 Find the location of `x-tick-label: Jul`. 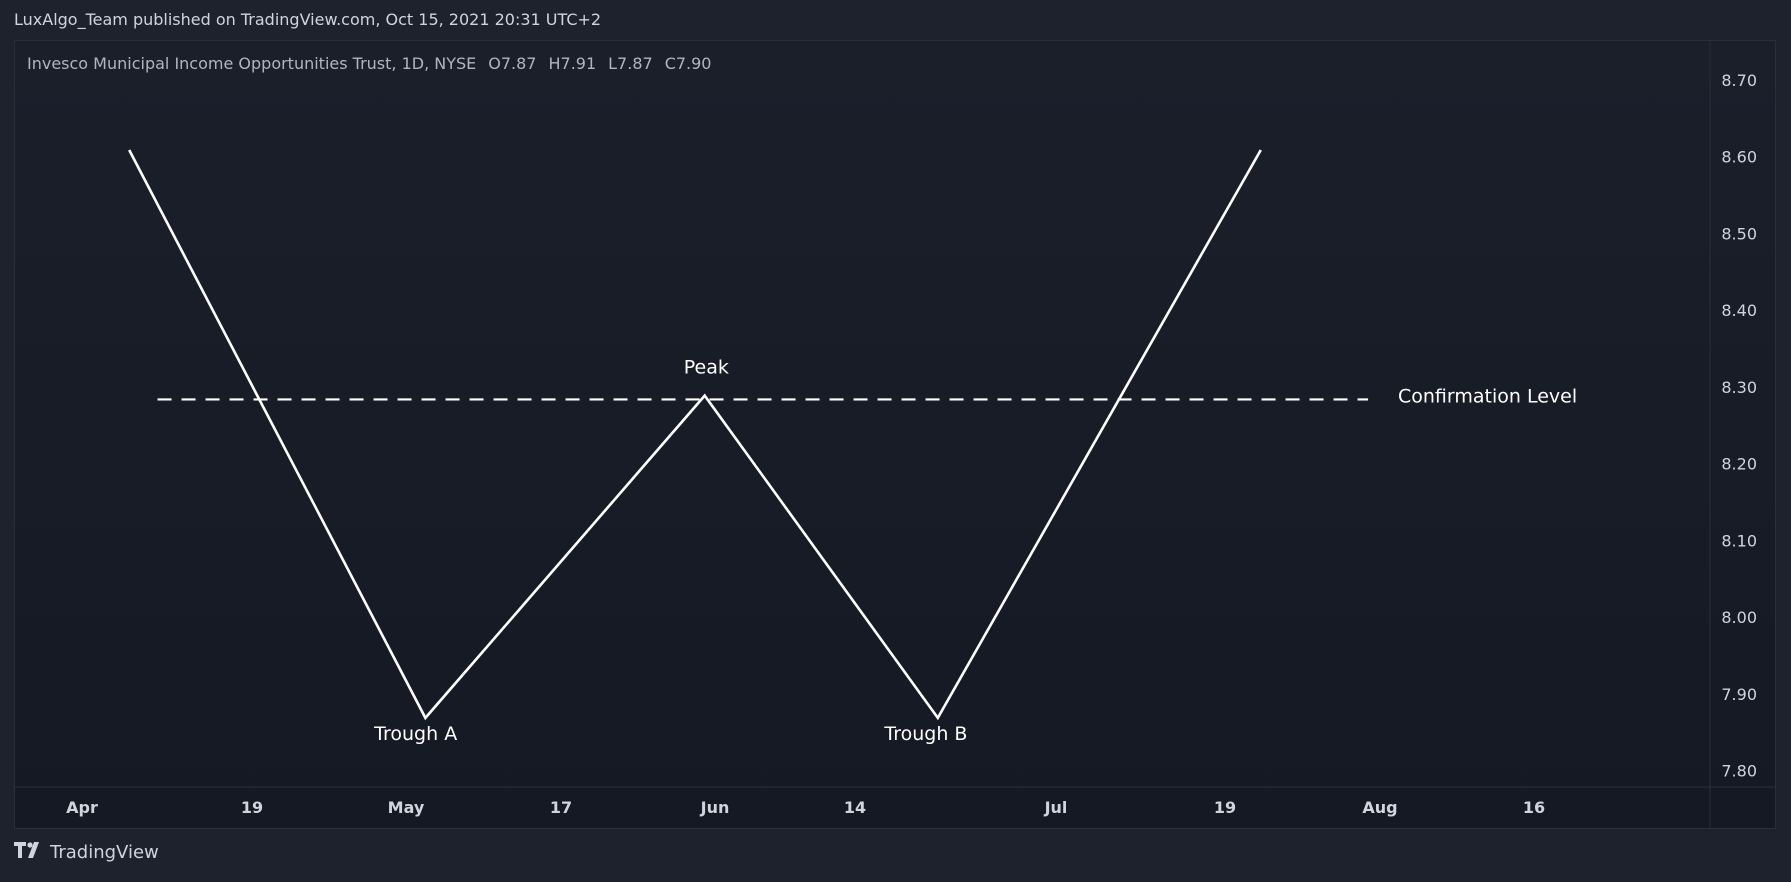

x-tick-label: Jul is located at coordinates (1056, 807).